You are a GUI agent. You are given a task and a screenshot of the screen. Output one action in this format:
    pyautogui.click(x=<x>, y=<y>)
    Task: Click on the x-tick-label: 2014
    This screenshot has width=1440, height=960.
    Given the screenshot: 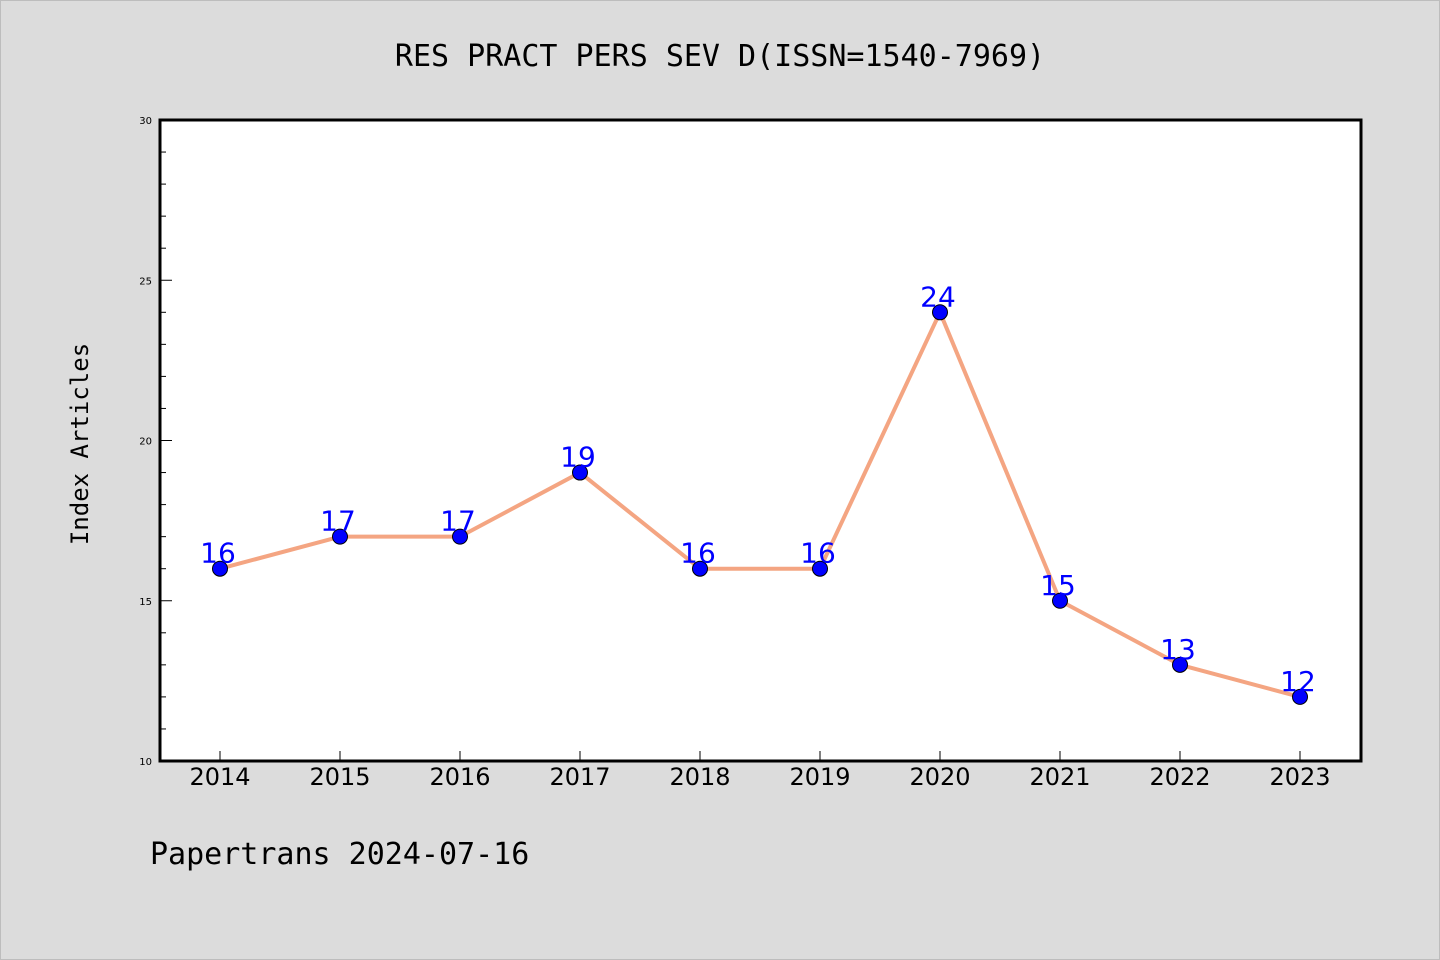 What is the action you would take?
    pyautogui.click(x=219, y=777)
    